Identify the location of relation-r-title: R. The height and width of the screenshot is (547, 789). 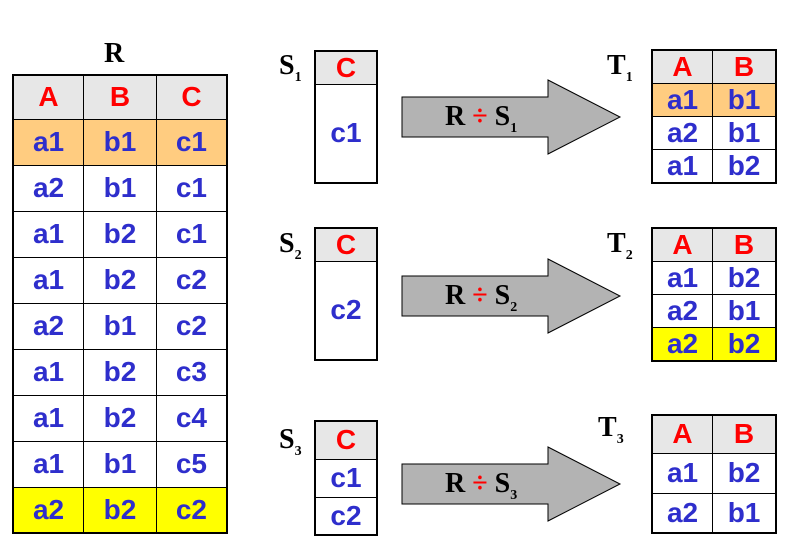
(114, 53).